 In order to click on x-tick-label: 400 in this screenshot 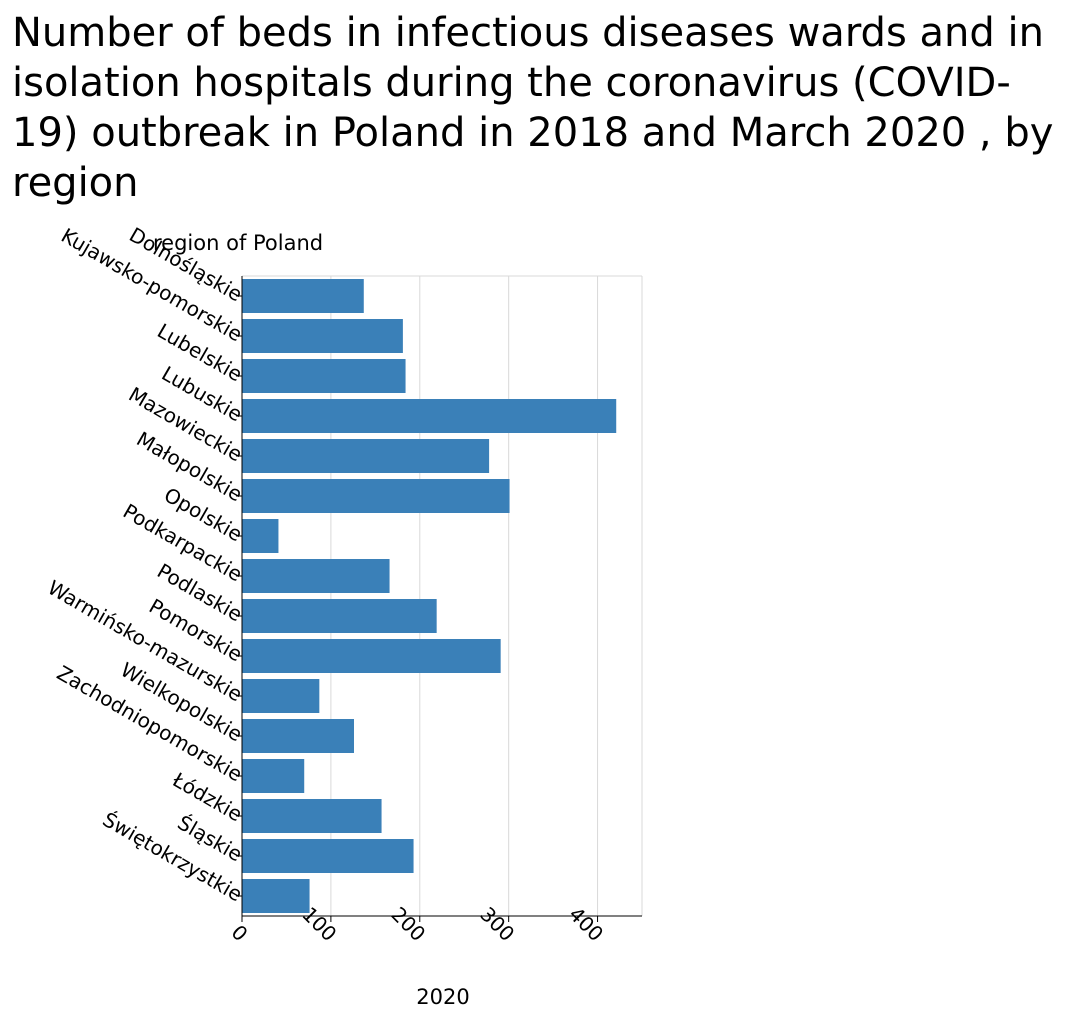, I will do `click(586, 924)`.